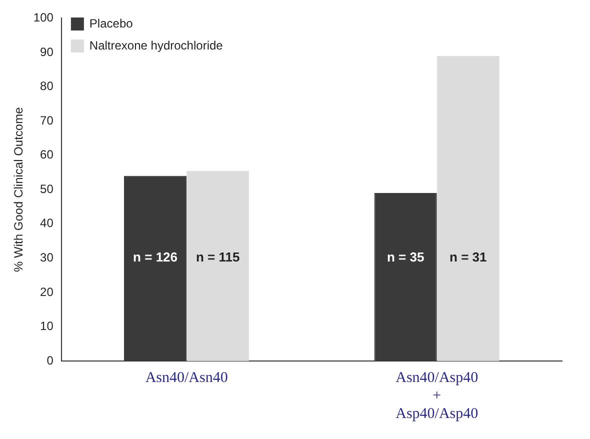  What do you see at coordinates (437, 396) in the screenshot?
I see `x-tick-label: Asn40/Asp40 + Asp40/Asp40` at bounding box center [437, 396].